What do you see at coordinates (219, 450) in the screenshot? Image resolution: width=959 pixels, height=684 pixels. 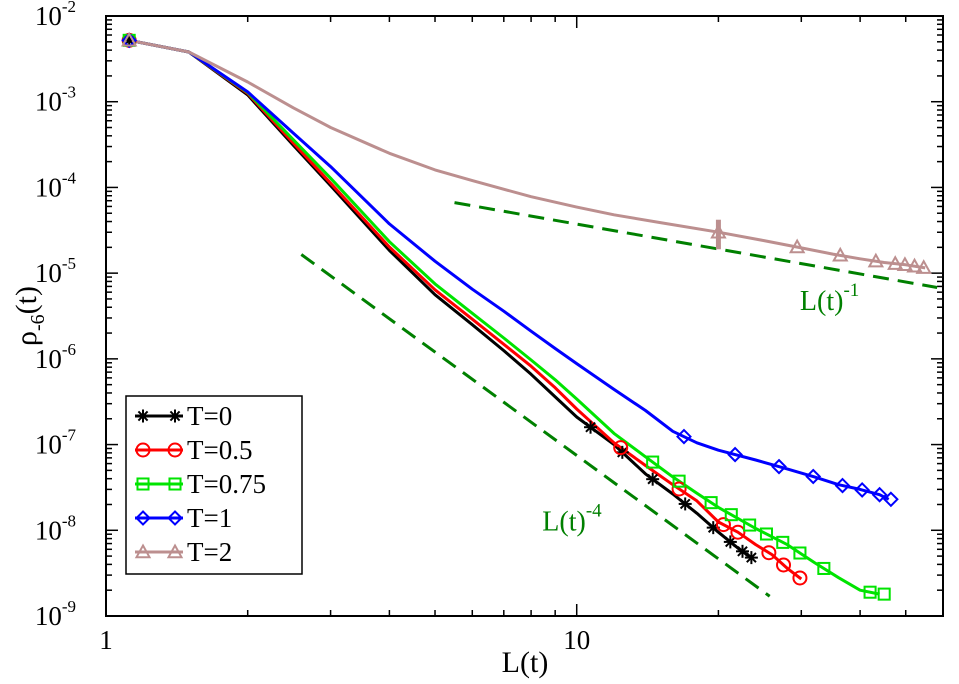 I see `legend-label: T=0.5` at bounding box center [219, 450].